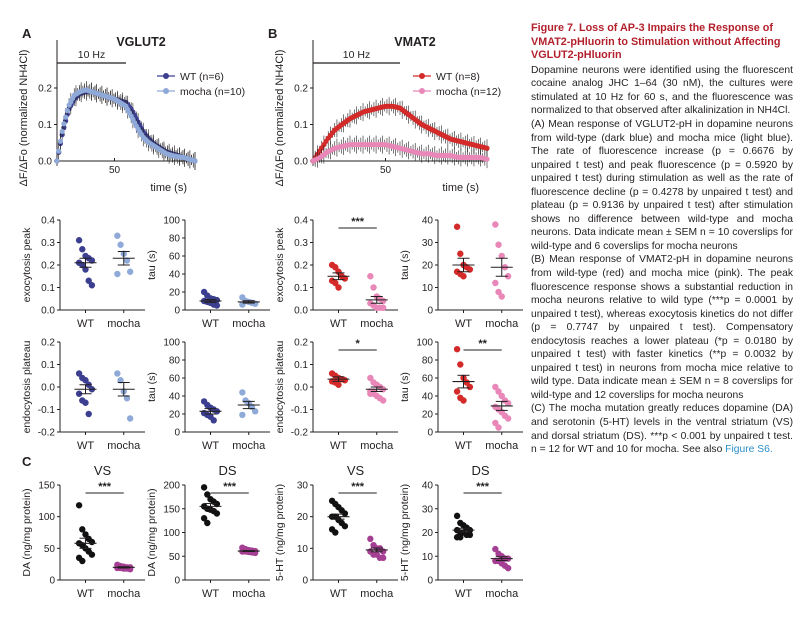 This screenshot has height=637, width=800. What do you see at coordinates (126, 125) in the screenshot?
I see `series-mocha` at bounding box center [126, 125].